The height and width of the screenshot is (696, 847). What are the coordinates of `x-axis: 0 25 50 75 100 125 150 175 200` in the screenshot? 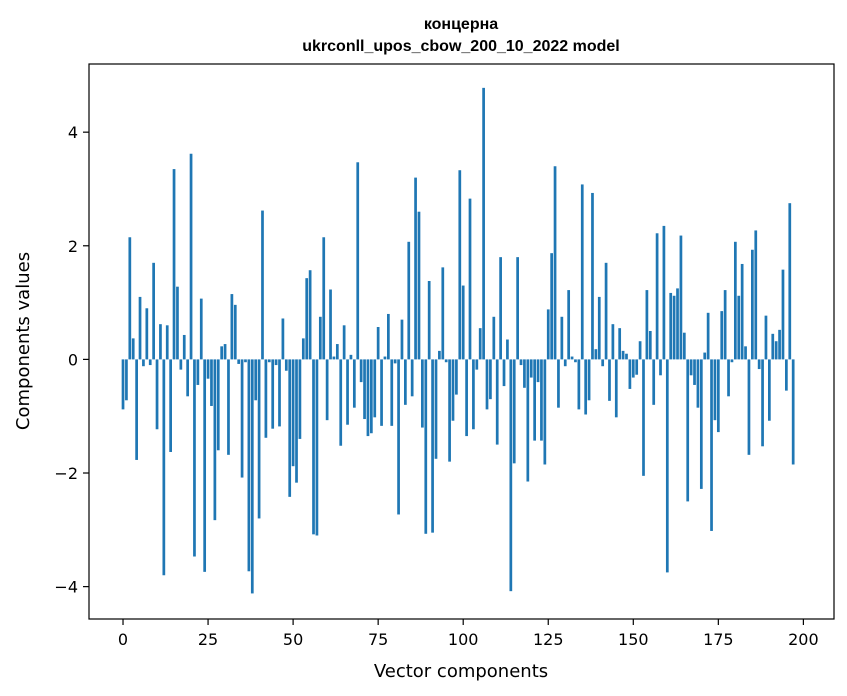 It's located at (468, 634).